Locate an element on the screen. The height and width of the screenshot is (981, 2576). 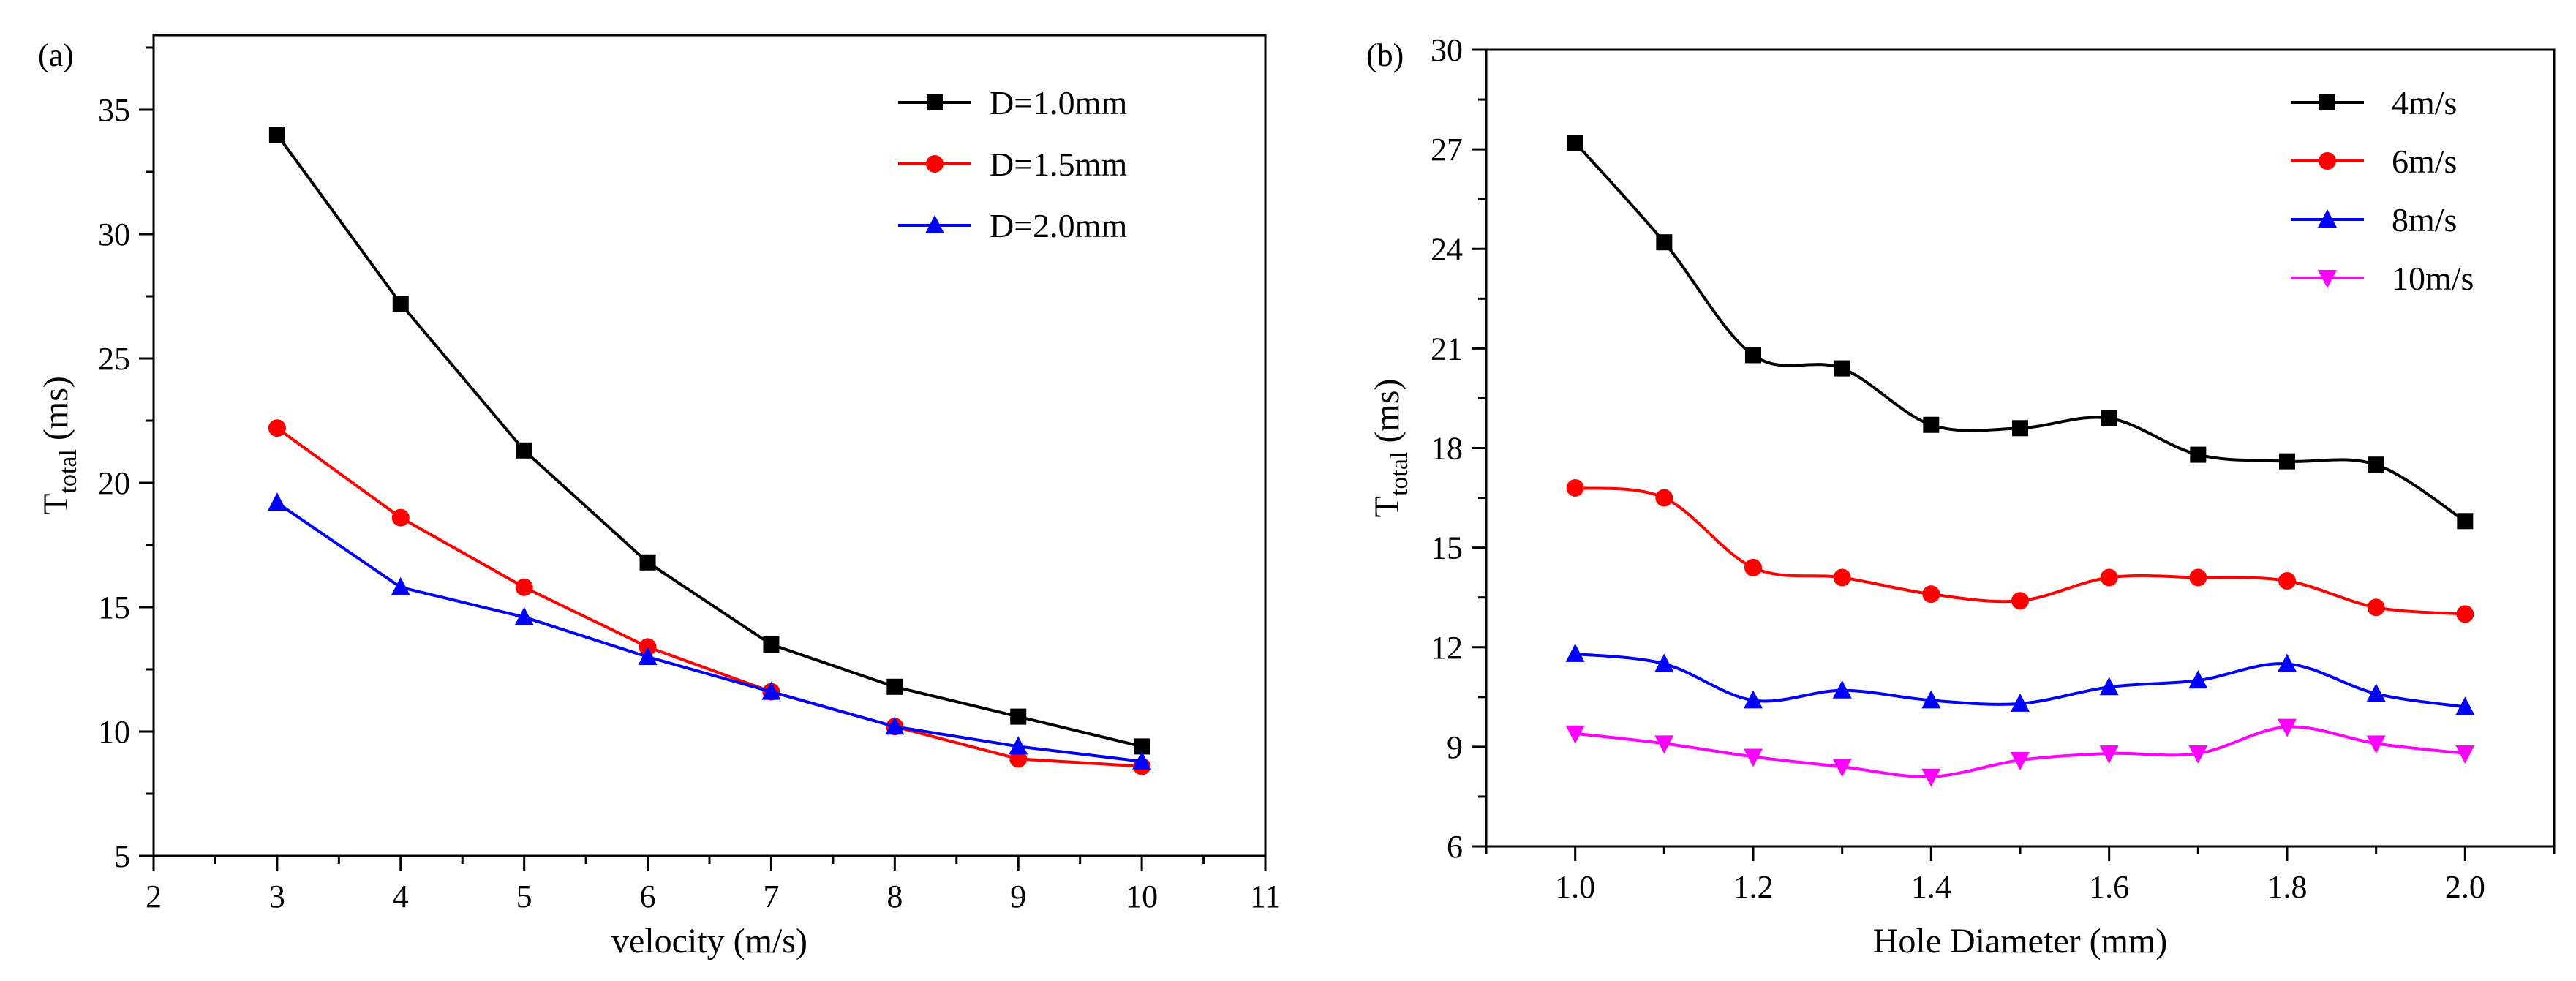
x-axis-label: Hole Diameter (mm) is located at coordinates (2020, 941).